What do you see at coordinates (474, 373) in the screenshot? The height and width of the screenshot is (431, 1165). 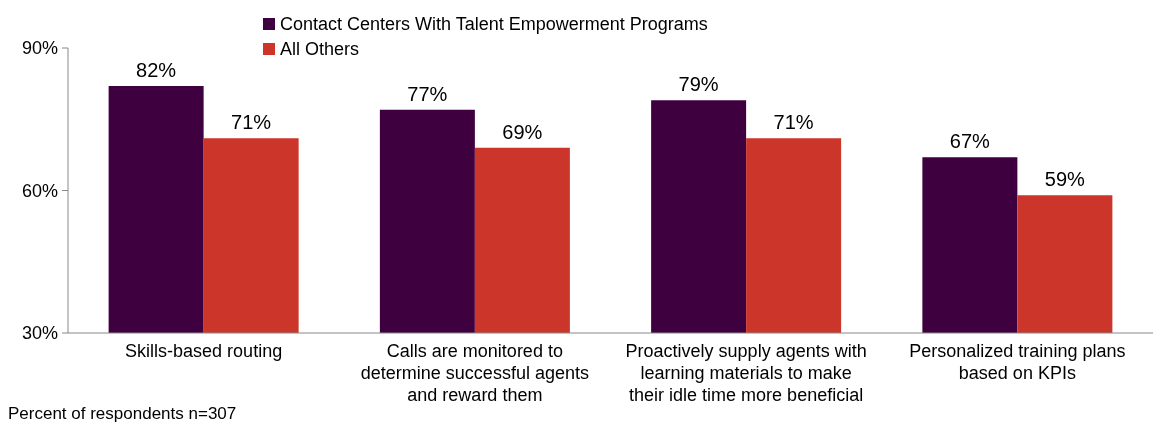 I see `x-tick-label: Calls are monitored to determine successful agents and reward them` at bounding box center [474, 373].